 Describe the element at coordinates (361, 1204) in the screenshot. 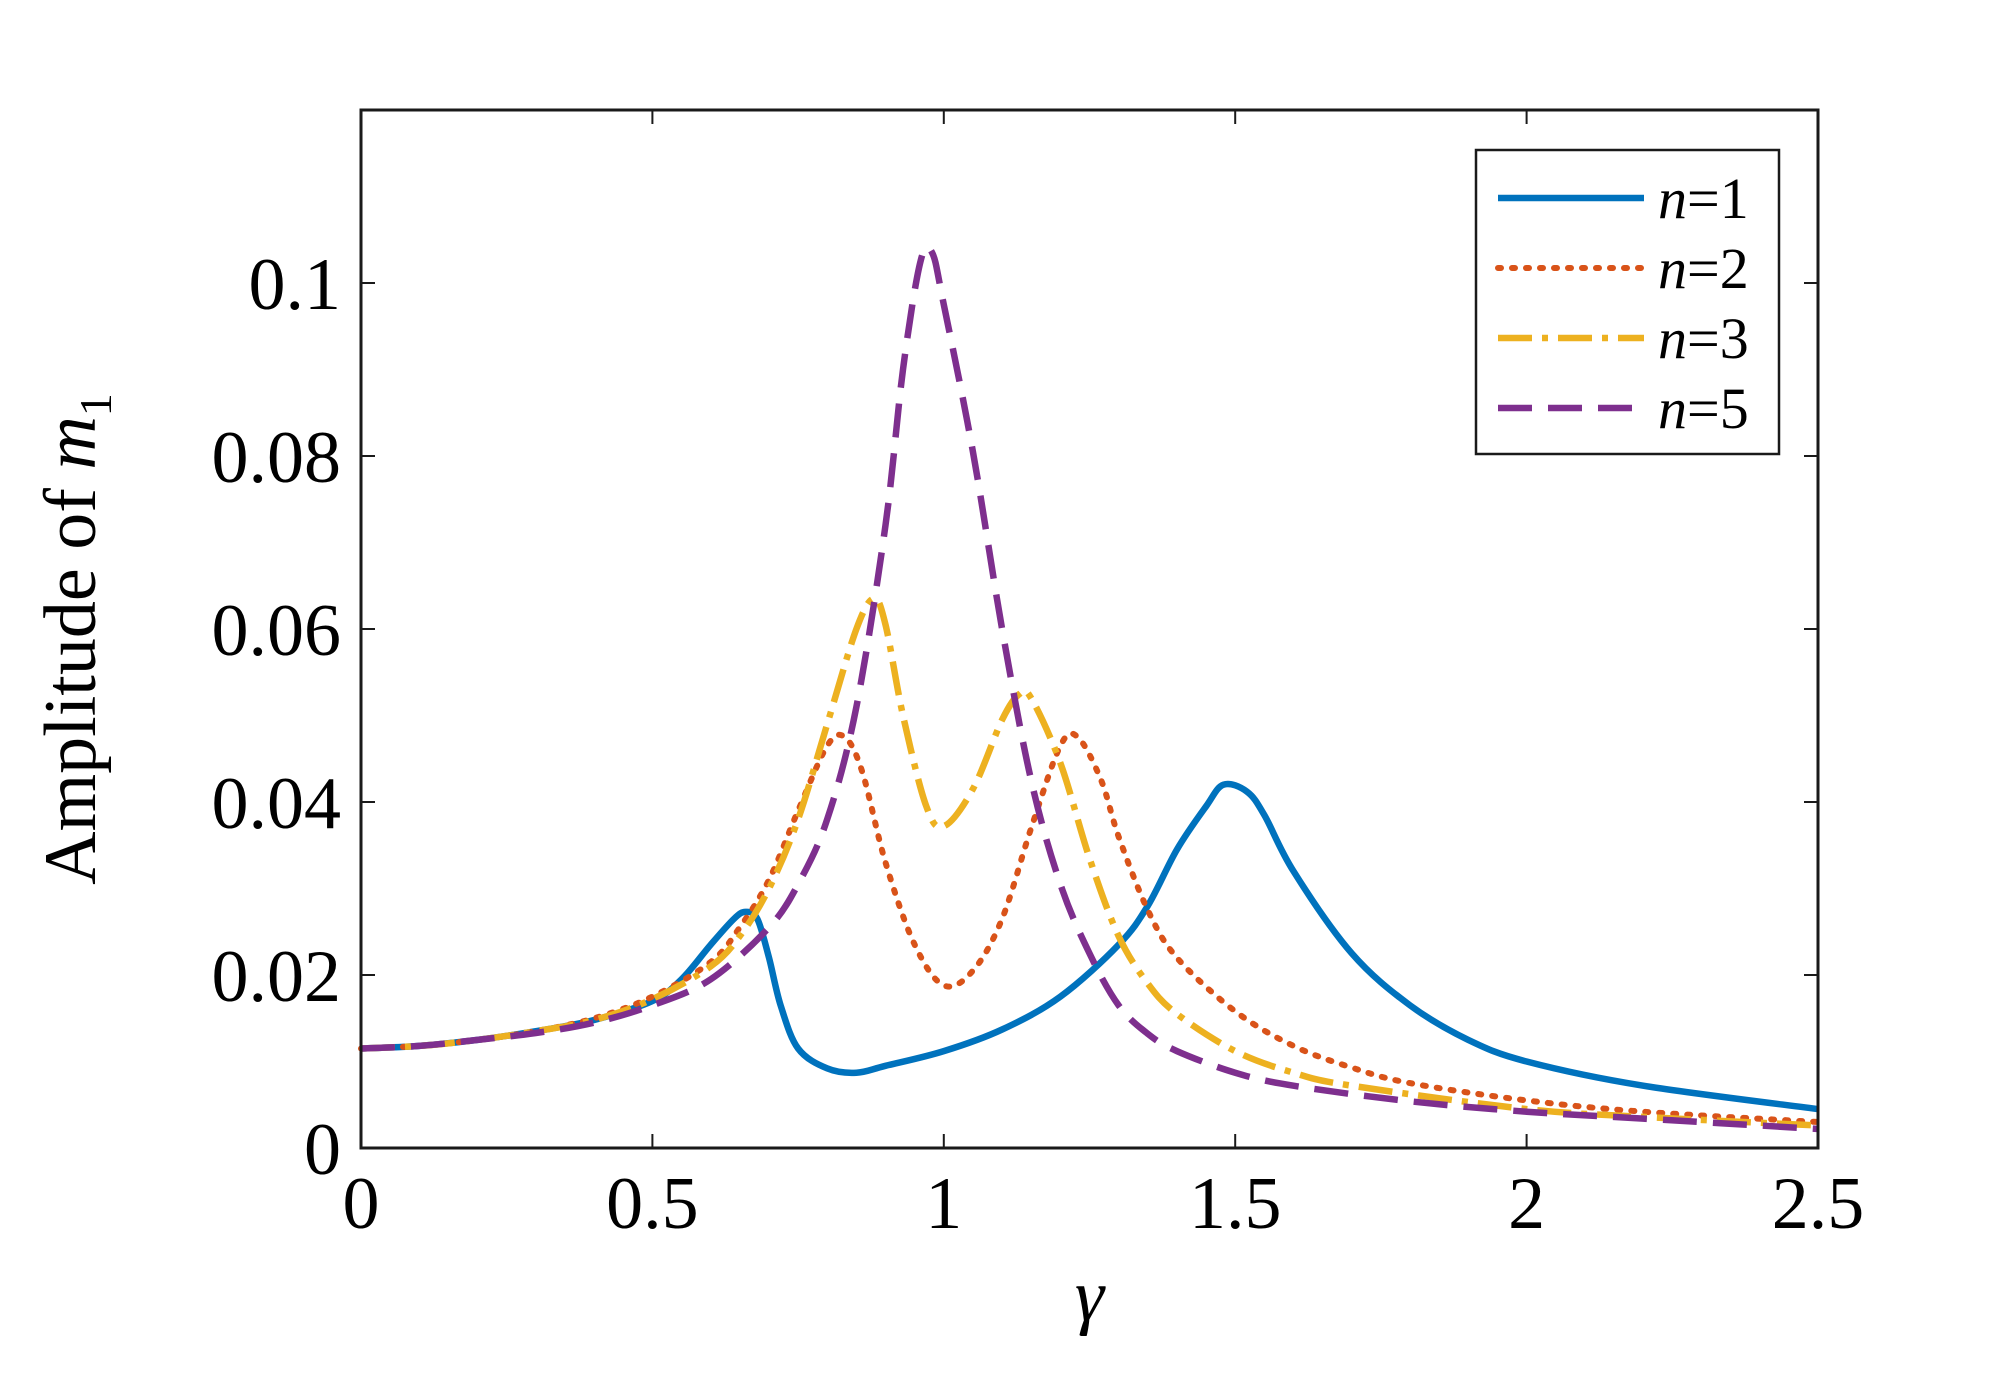

I see `x-tick-label: 0` at that location.